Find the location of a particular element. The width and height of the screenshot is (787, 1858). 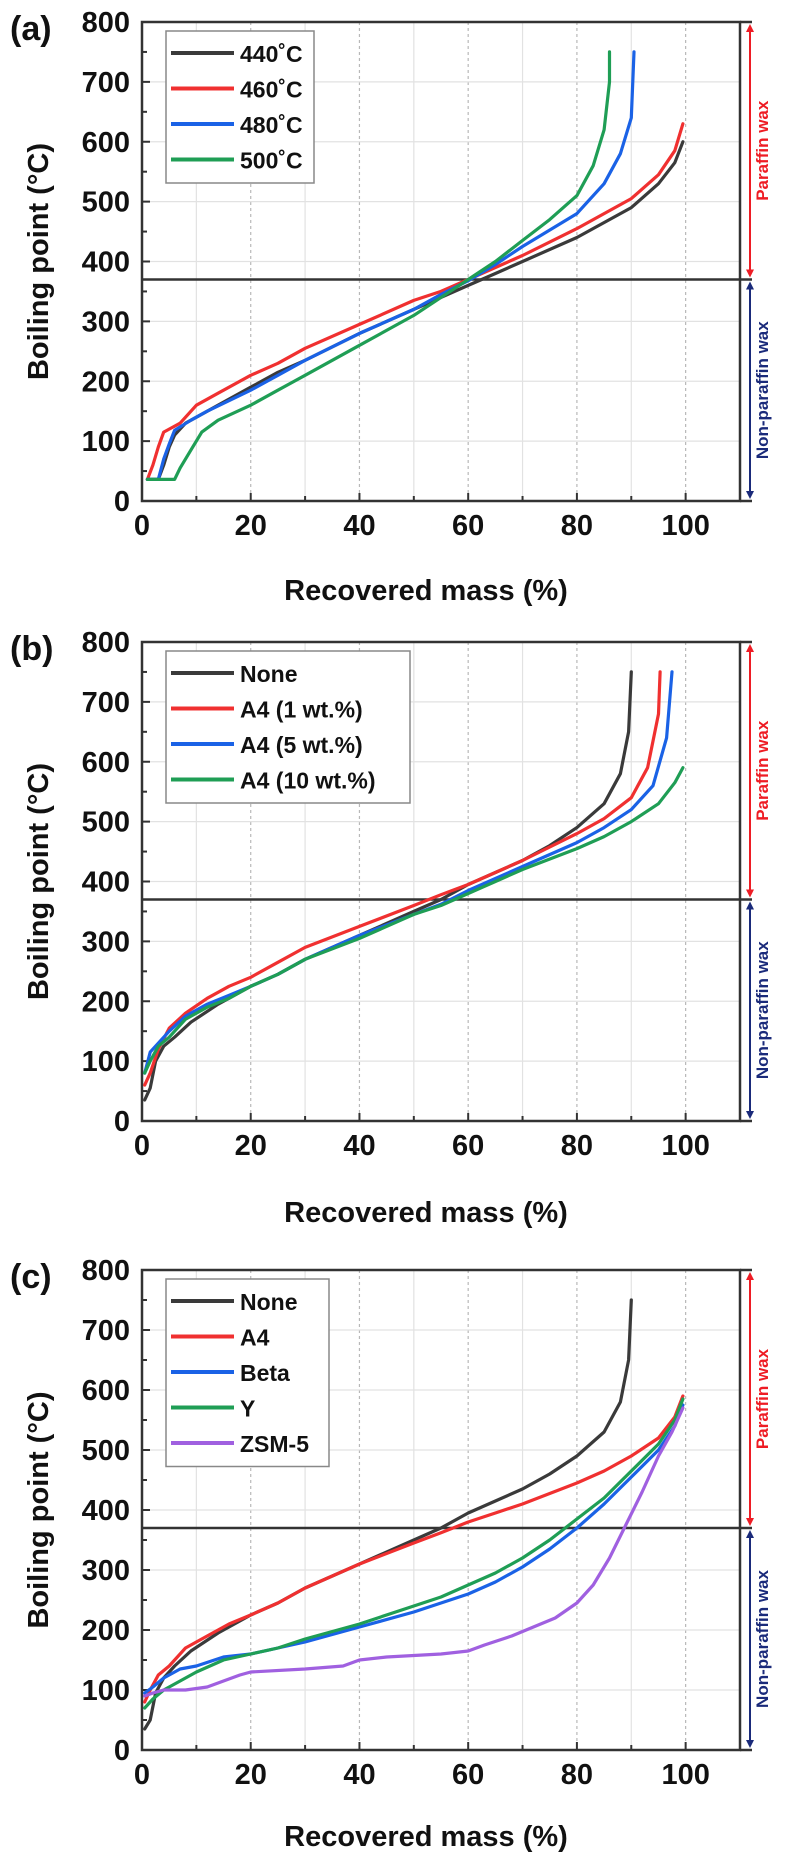

legend-label: 480˚C is located at coordinates (271, 125).